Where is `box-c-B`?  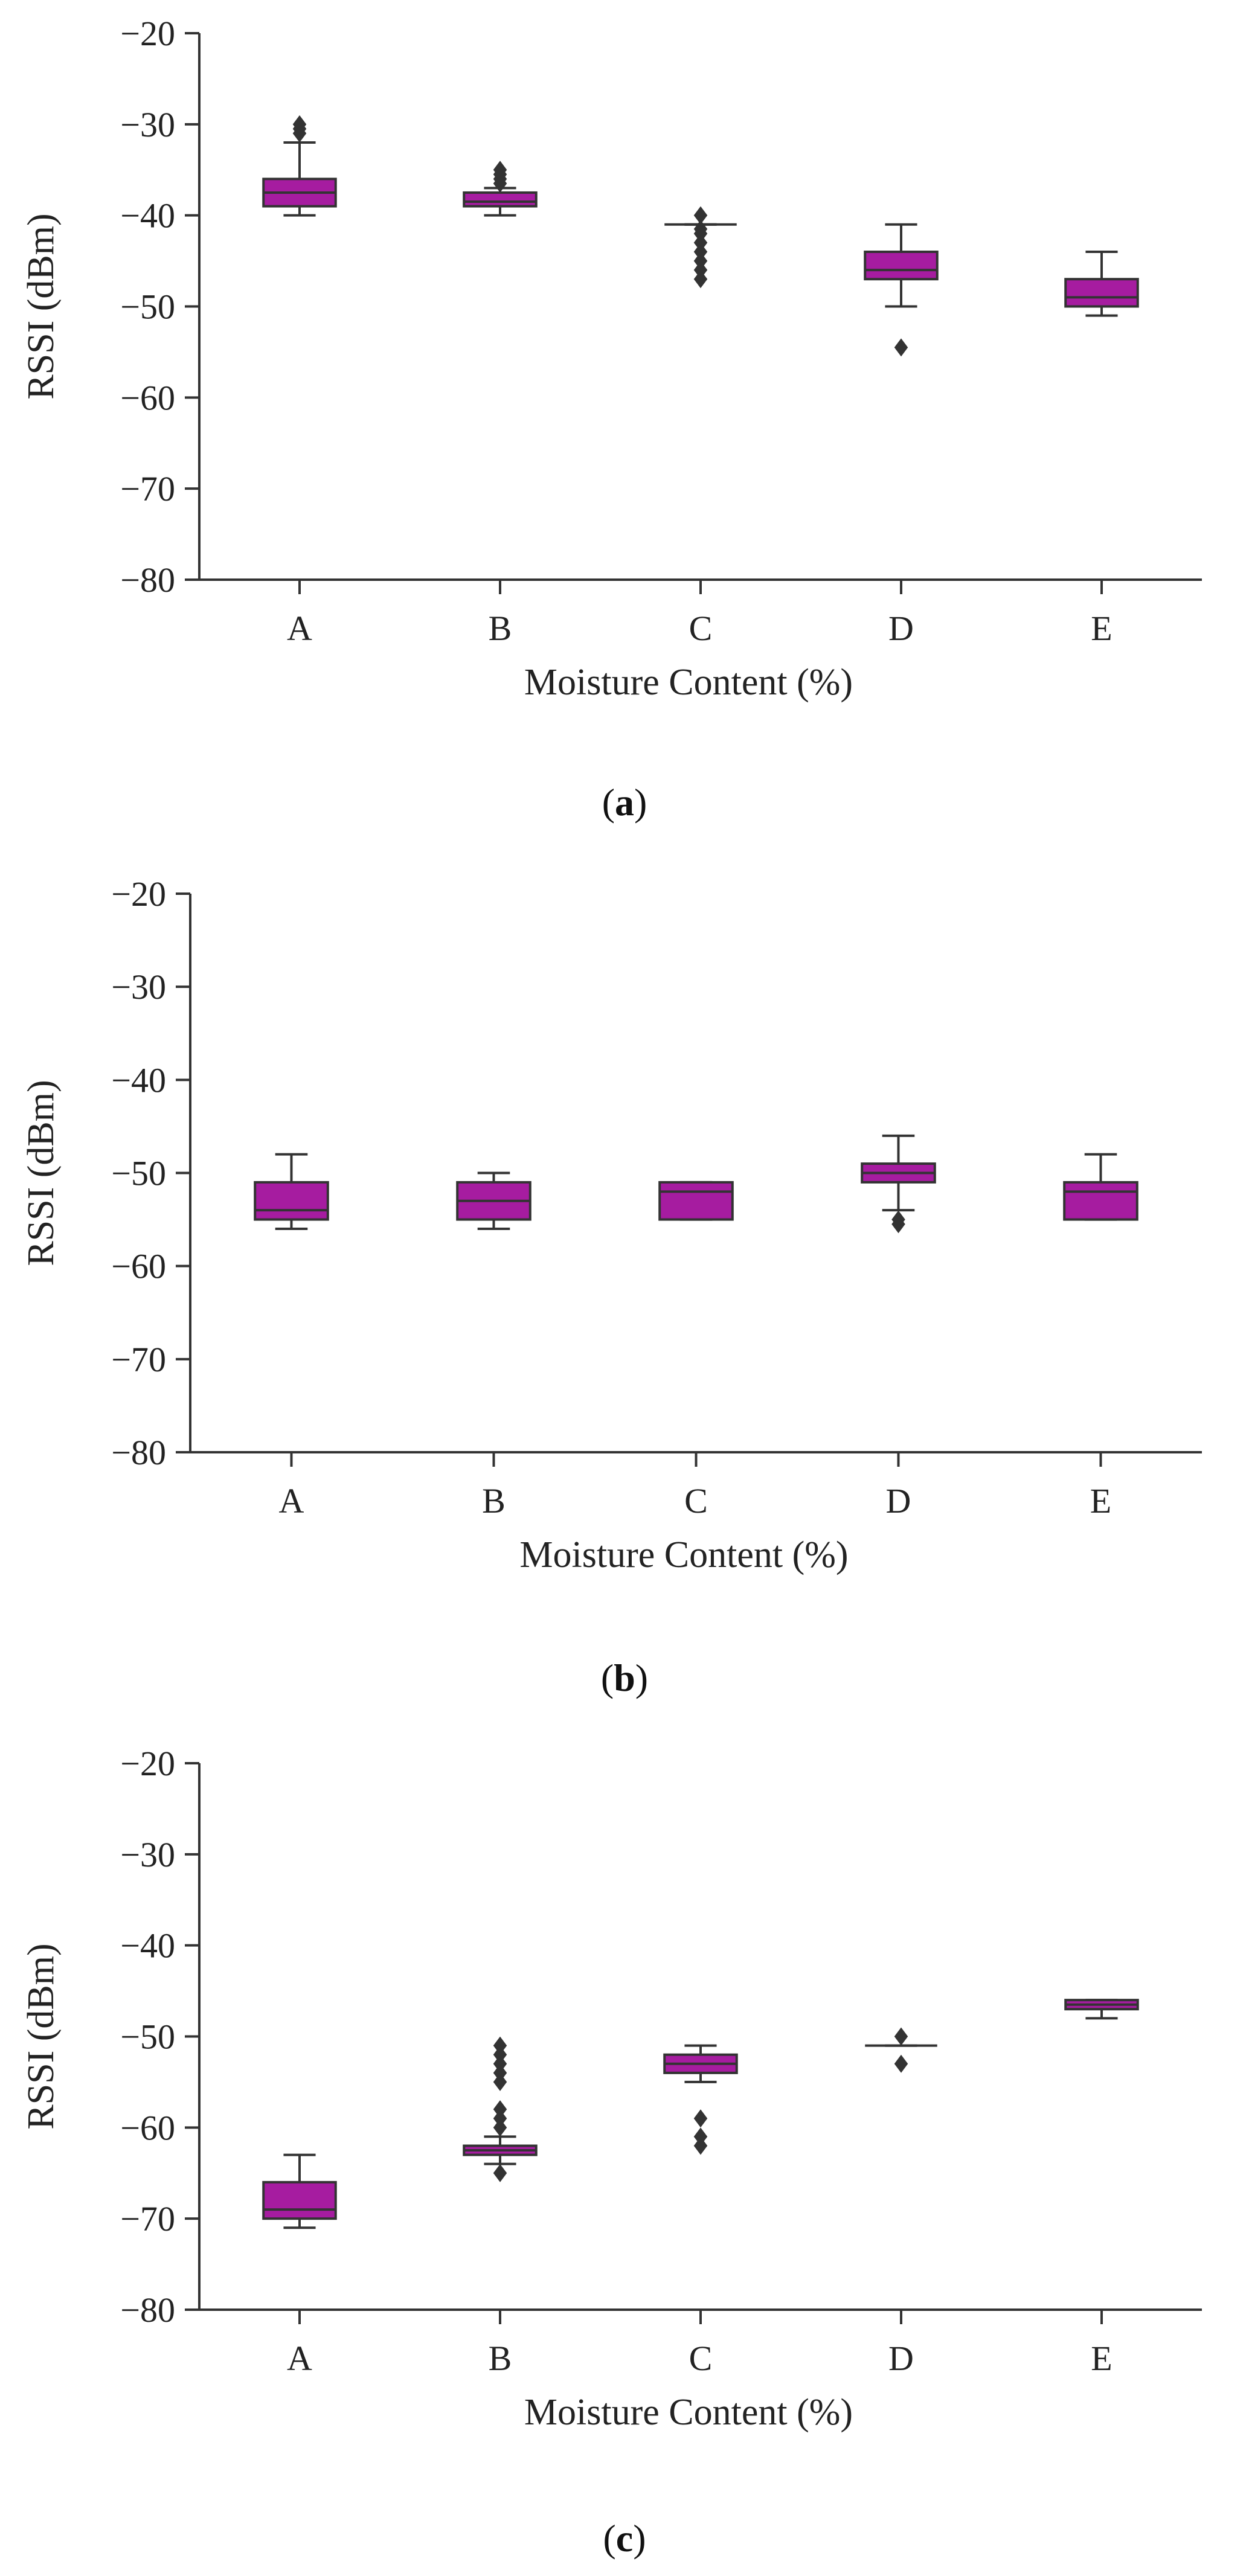 box-c-B is located at coordinates (500, 2109).